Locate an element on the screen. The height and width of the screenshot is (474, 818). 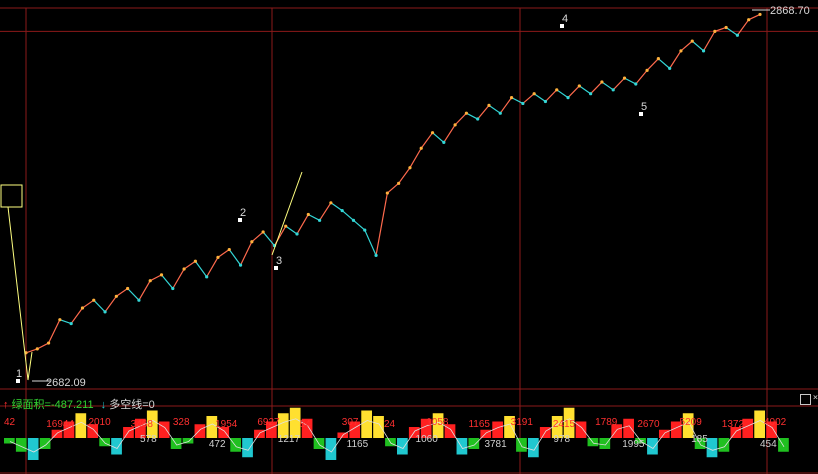
wave-label-5: 5 is located at coordinates (644, 107).